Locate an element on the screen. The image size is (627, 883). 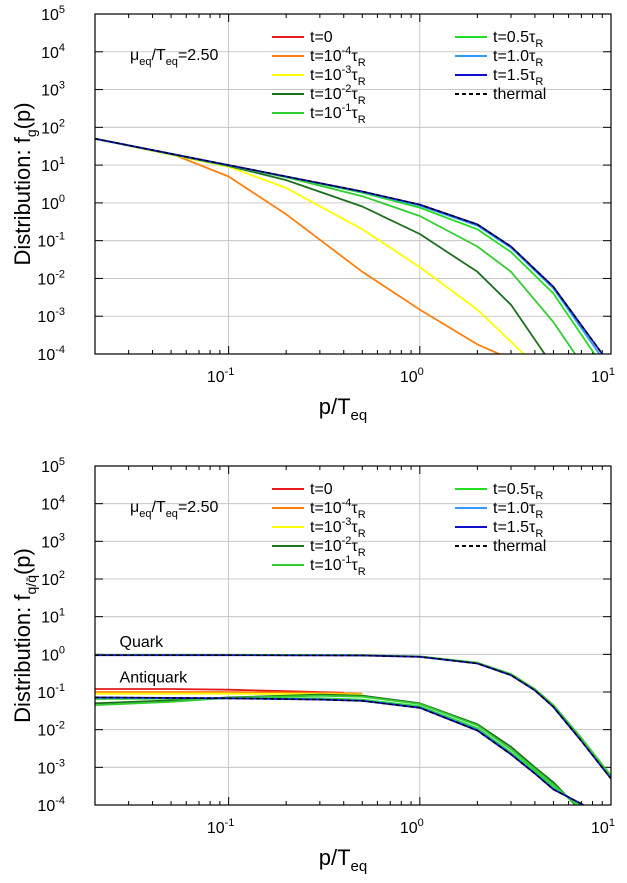
legend-label-t1.0: t=1.0τR is located at coordinates (518, 58).